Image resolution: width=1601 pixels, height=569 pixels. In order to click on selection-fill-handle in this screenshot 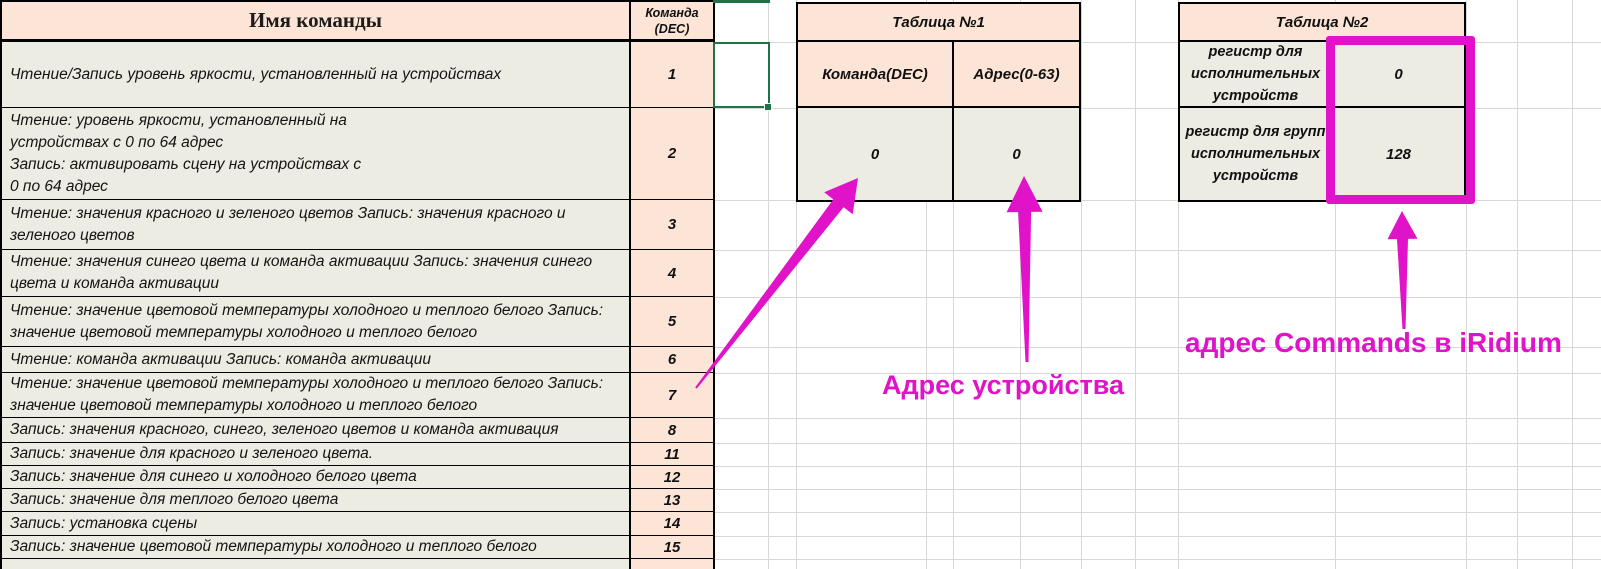, I will do `click(768, 107)`.